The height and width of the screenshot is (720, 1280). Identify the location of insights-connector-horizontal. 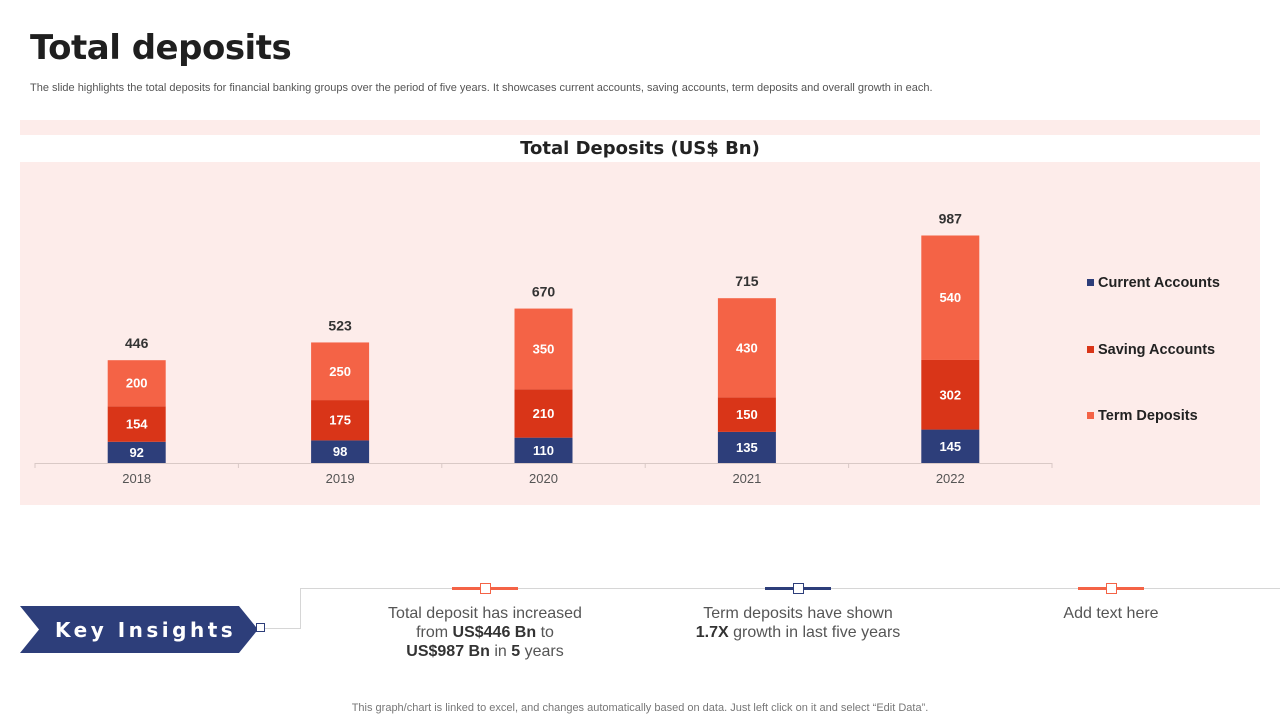
(283, 628).